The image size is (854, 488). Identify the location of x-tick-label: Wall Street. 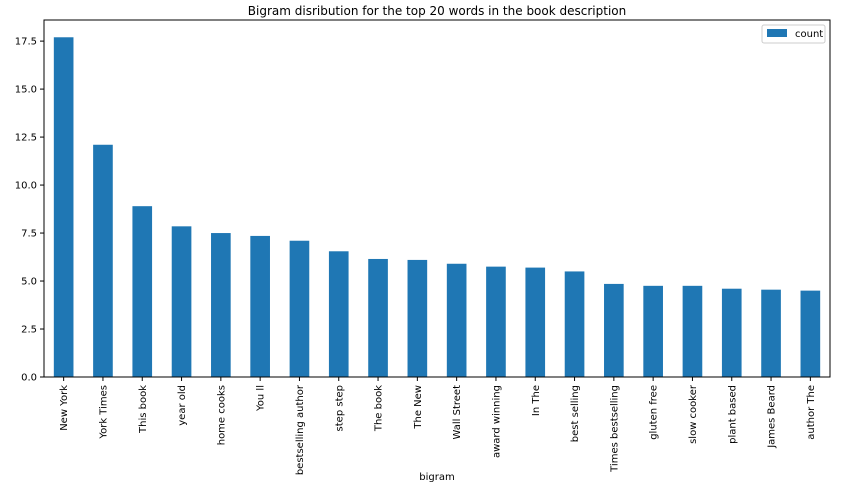
(457, 412).